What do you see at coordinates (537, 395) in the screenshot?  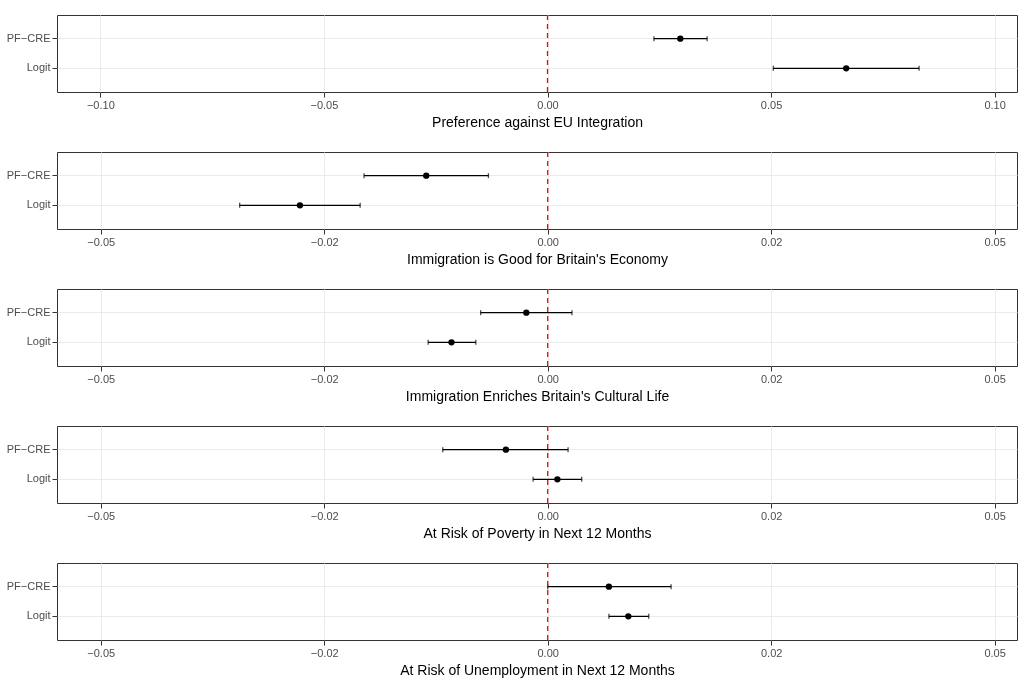 I see `x-axis-title: Immigration Enriches Britain's Cultural Life` at bounding box center [537, 395].